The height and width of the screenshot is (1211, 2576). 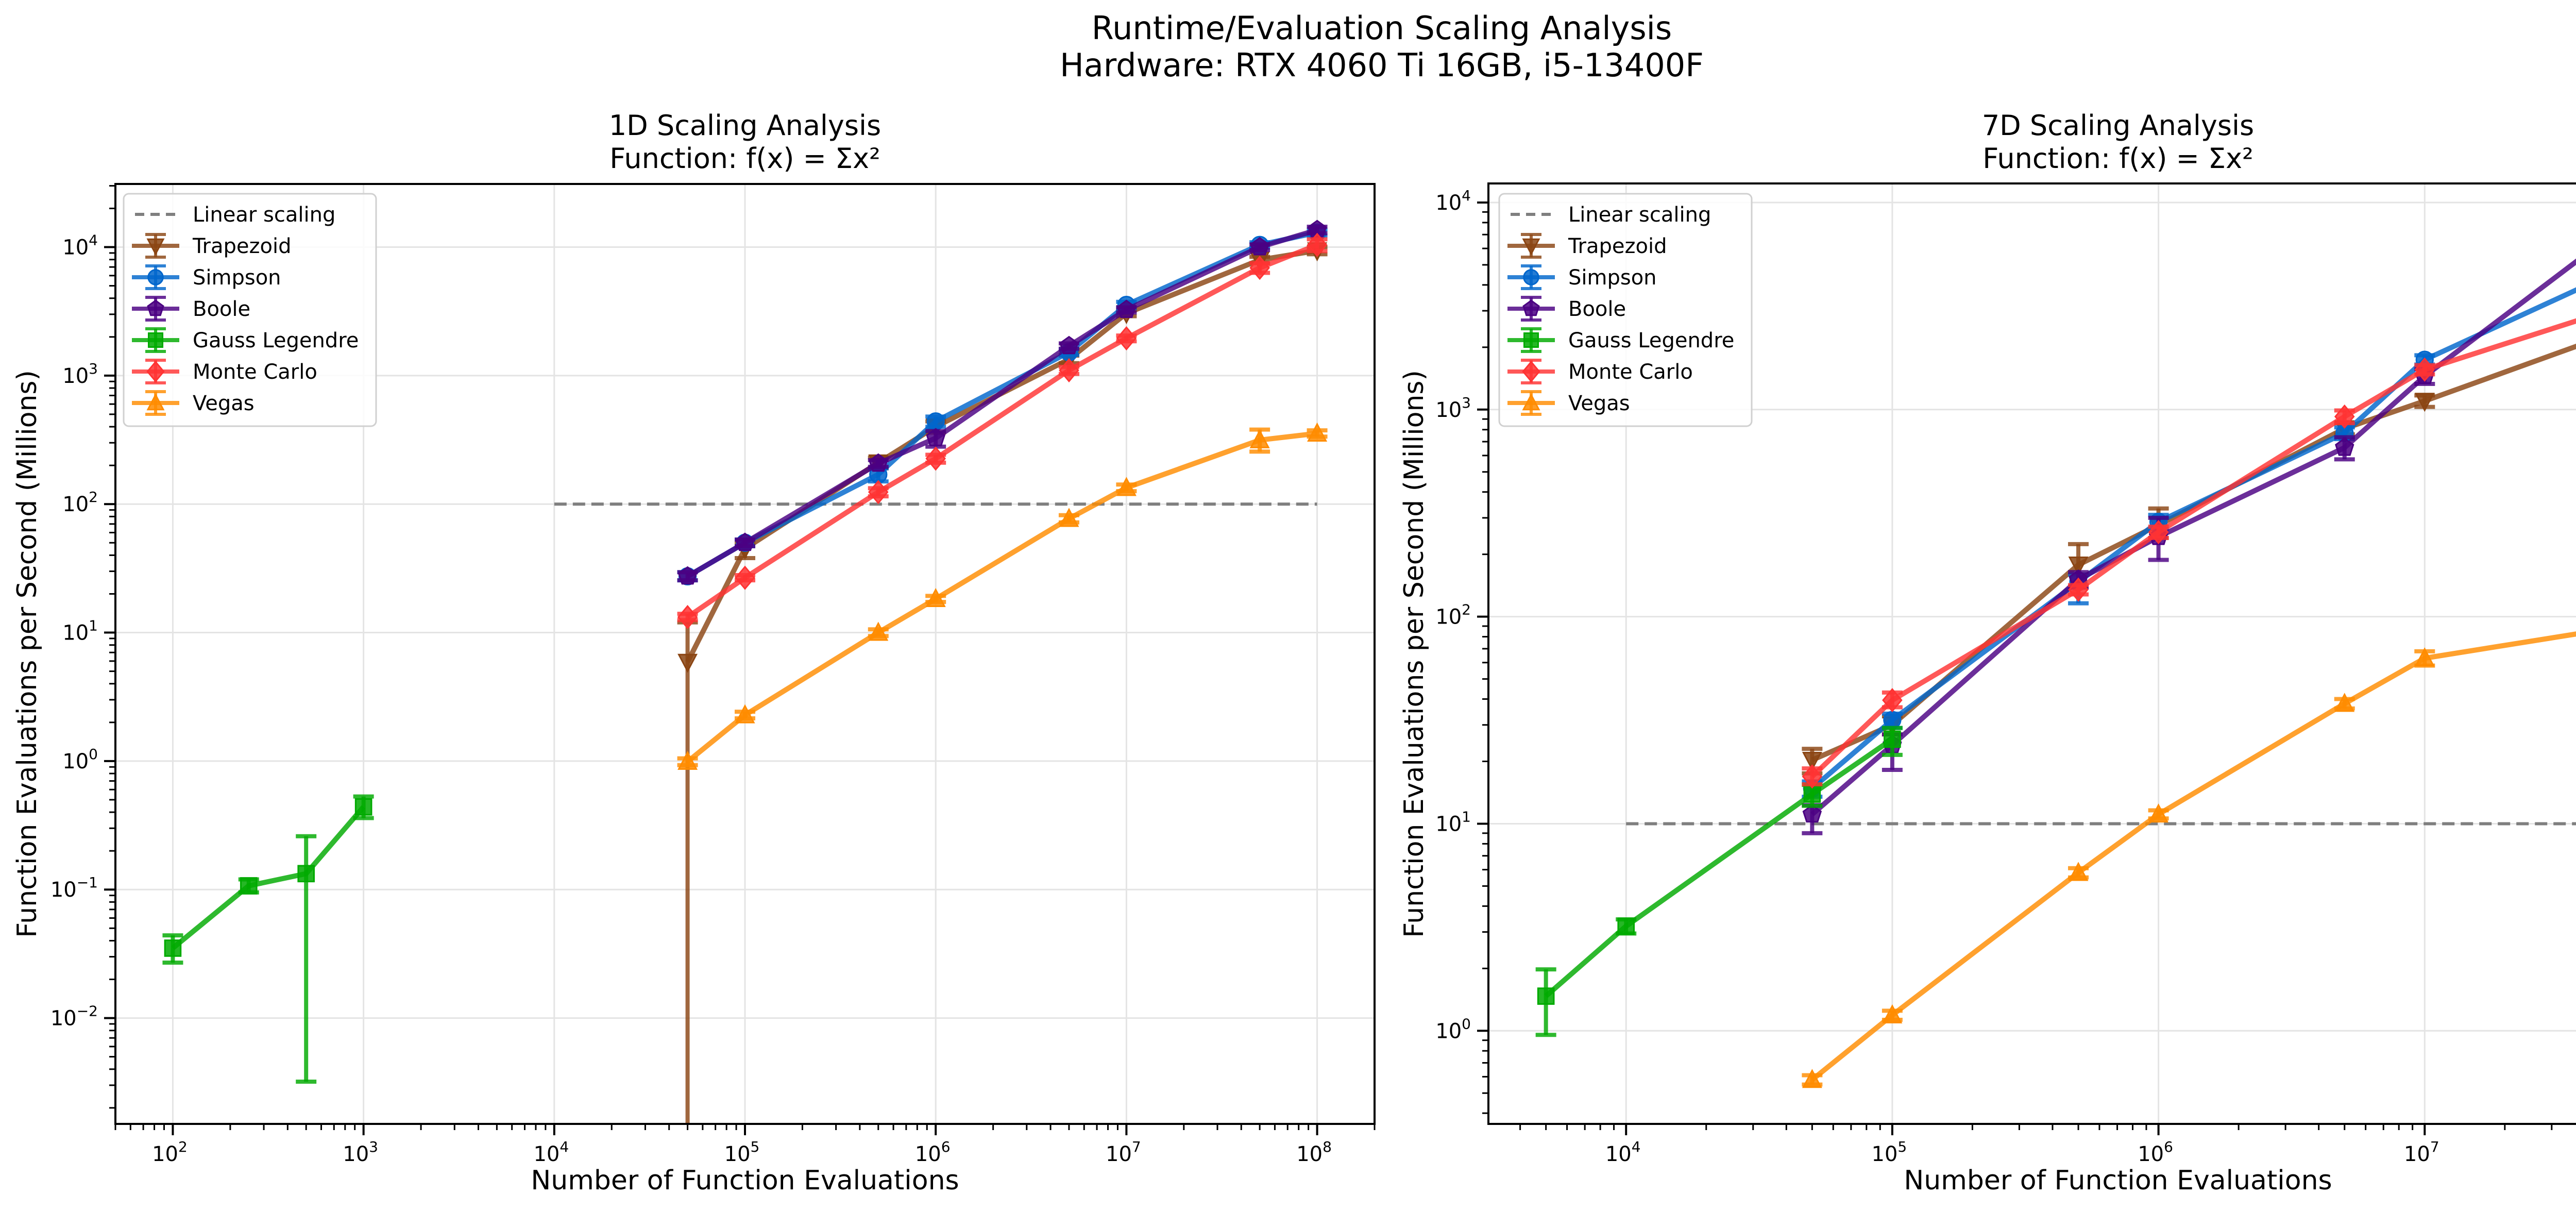 I want to click on chart-1d-legend-item-trapezoid: Trapezoid, so click(x=212, y=246).